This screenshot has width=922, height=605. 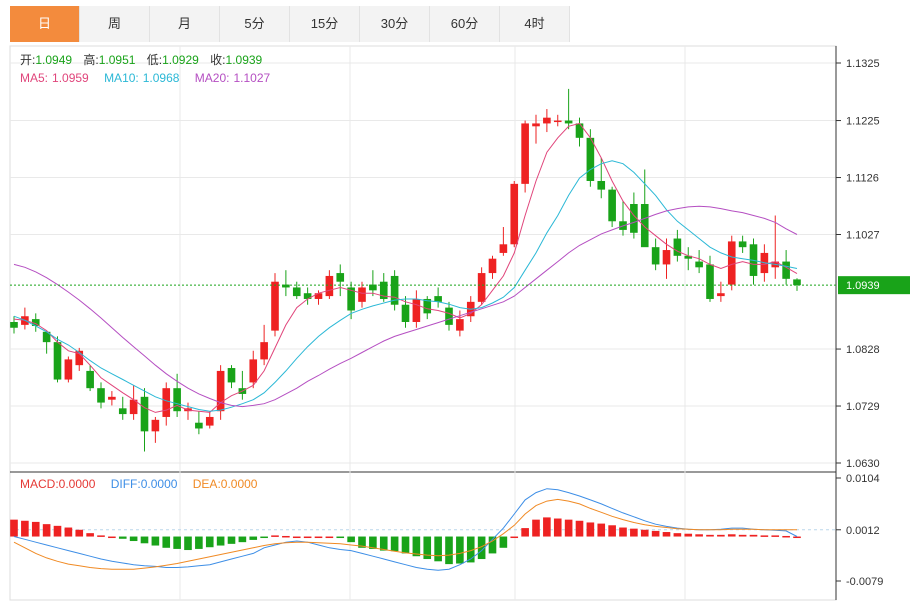 What do you see at coordinates (70, 78) in the screenshot?
I see `ma5-value: 1.0959` at bounding box center [70, 78].